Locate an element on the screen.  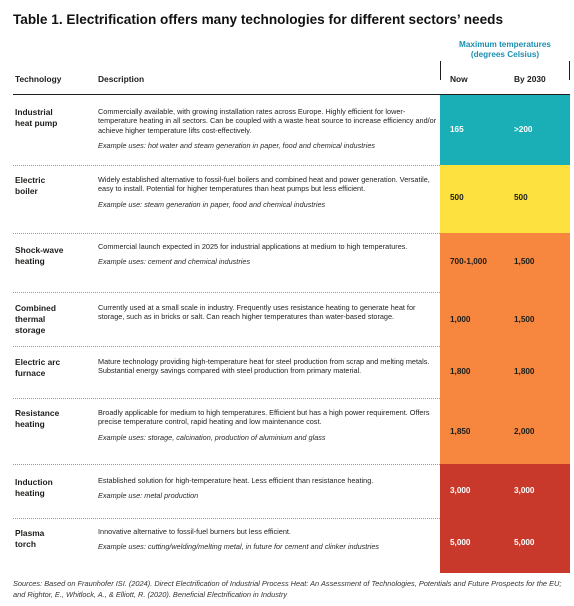
technology-name-line: Induction is located at coordinates (34, 482).